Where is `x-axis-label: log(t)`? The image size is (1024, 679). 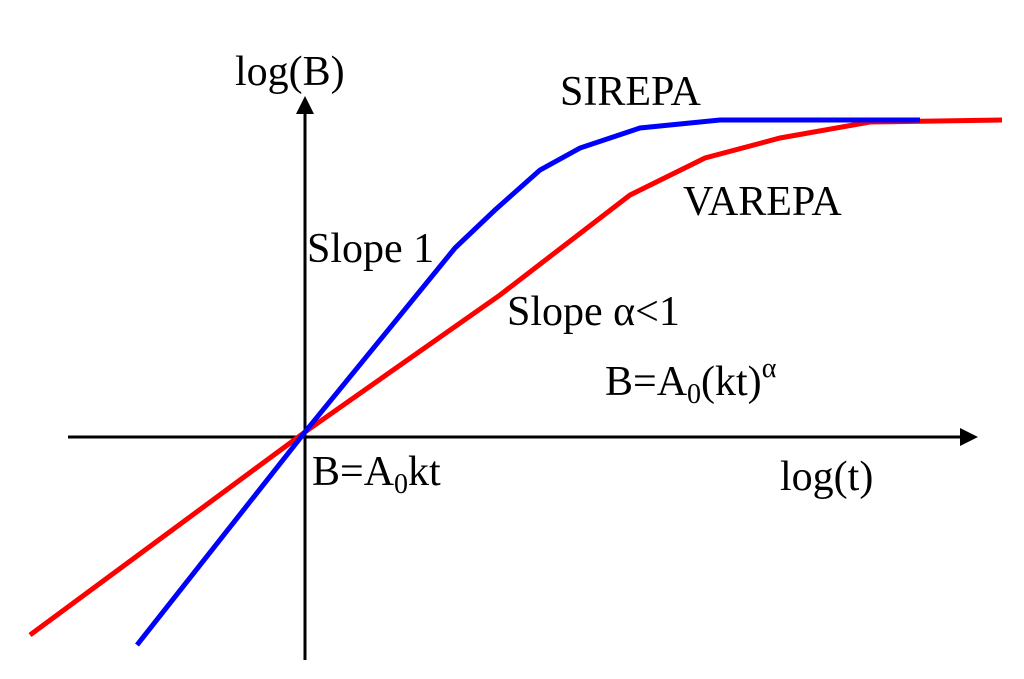
x-axis-label: log(t) is located at coordinates (826, 477).